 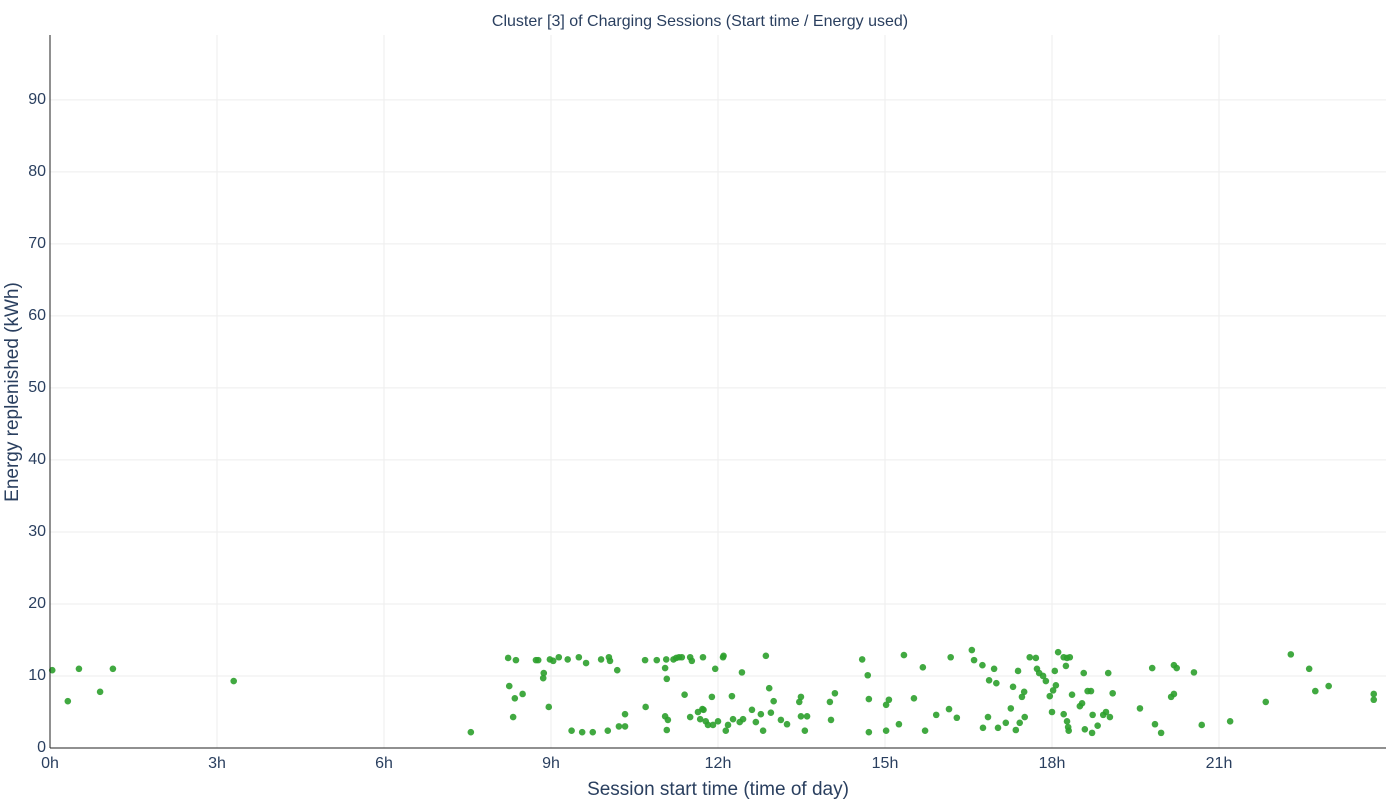 What do you see at coordinates (41, 747) in the screenshot?
I see `y-tick-label: 0` at bounding box center [41, 747].